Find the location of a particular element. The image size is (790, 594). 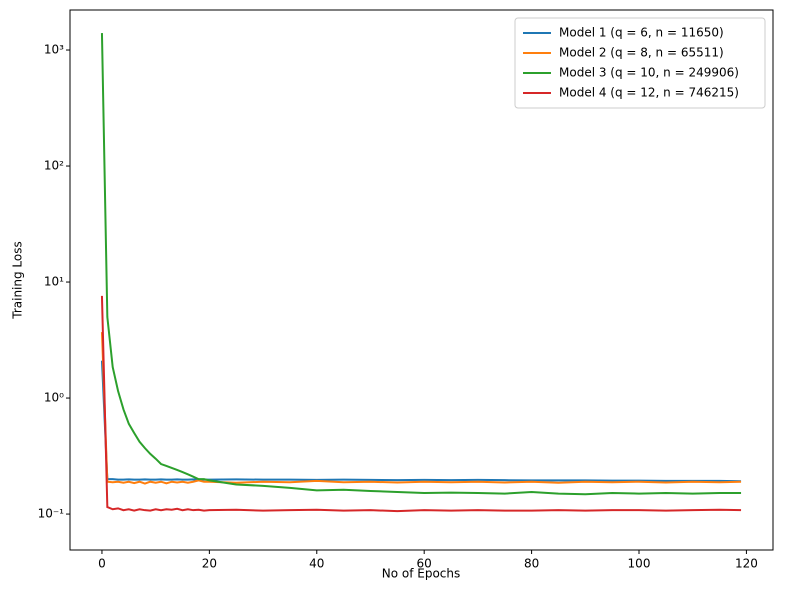

y-tick-label: 10⁰ is located at coordinates (54, 398).